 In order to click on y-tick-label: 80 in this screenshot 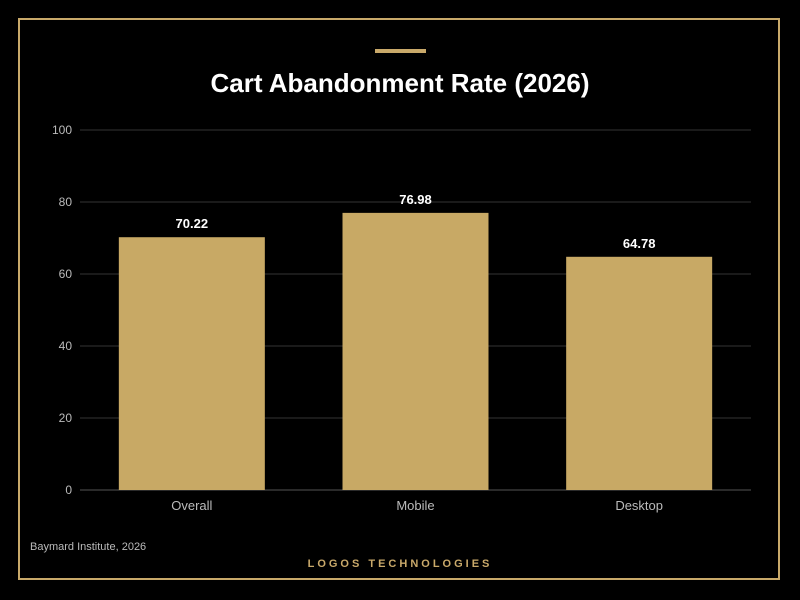, I will do `click(66, 202)`.